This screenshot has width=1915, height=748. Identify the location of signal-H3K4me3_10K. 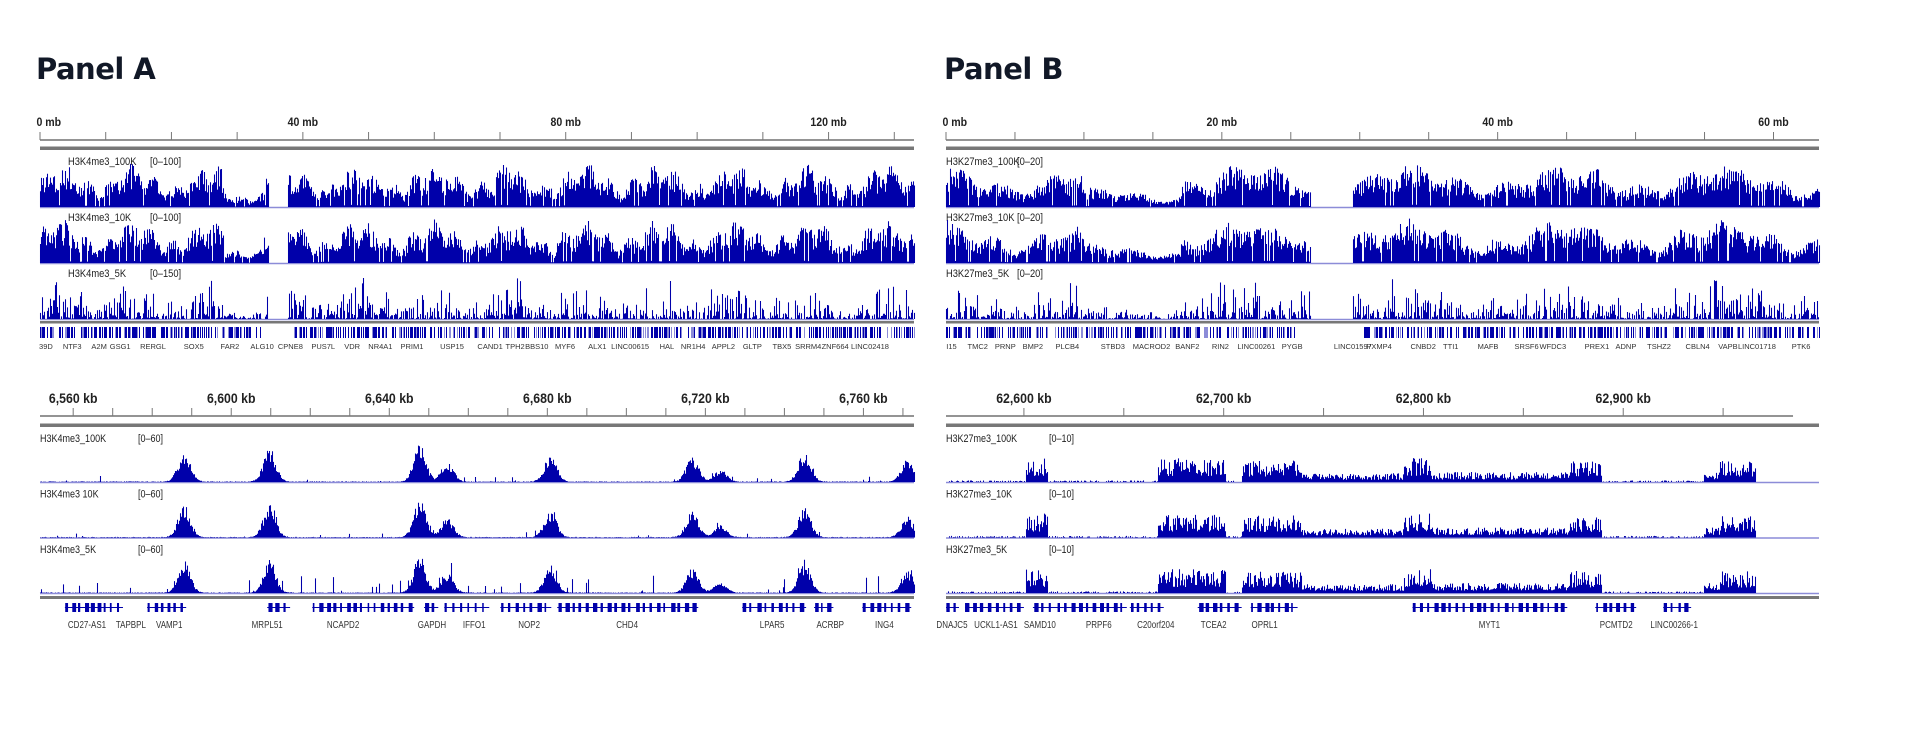
(477, 520).